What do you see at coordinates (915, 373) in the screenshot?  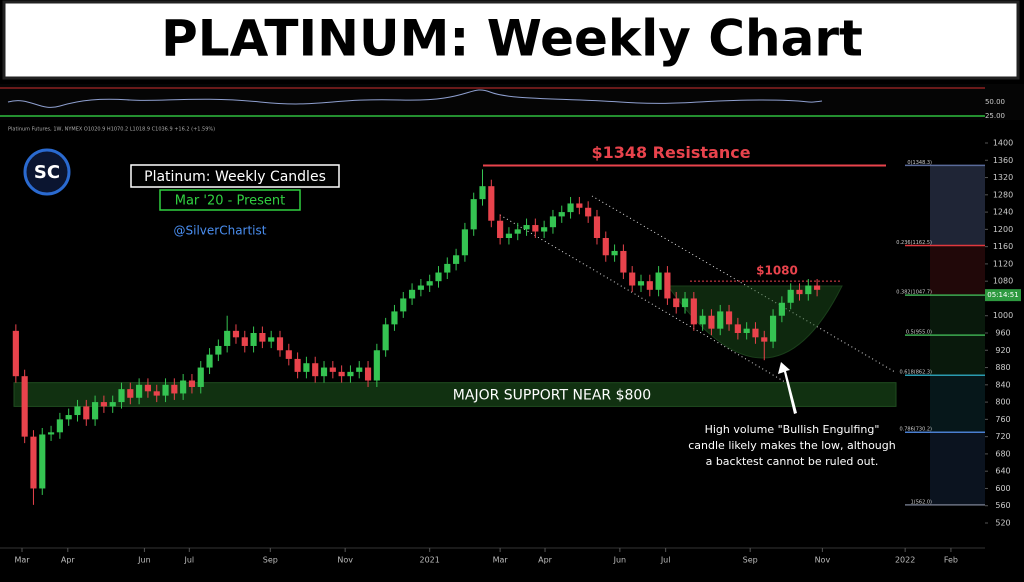 I see `fib-label: 0.618(862.3)` at bounding box center [915, 373].